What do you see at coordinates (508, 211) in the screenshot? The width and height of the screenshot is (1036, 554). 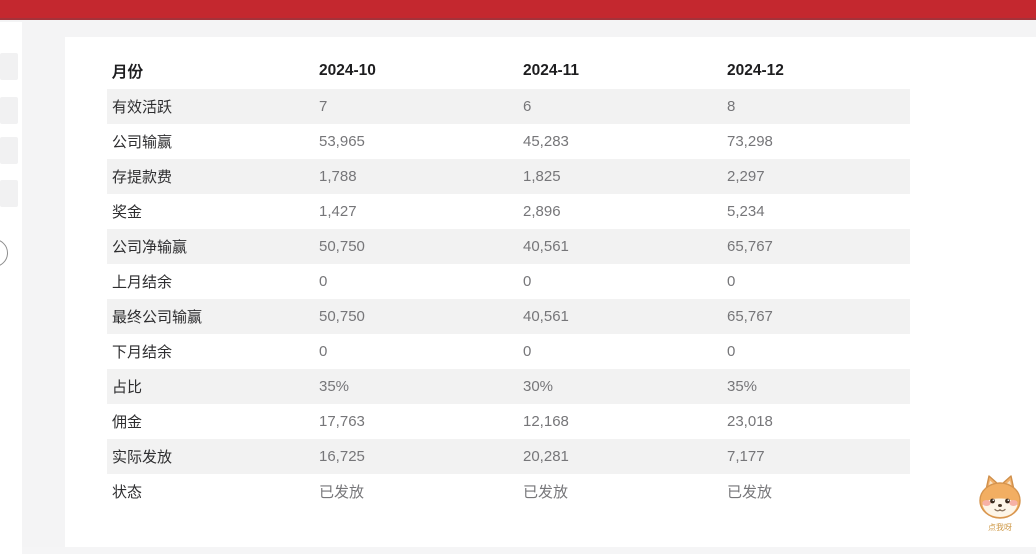 I see `table-row: 奖金 1,427 2,896 5,234` at bounding box center [508, 211].